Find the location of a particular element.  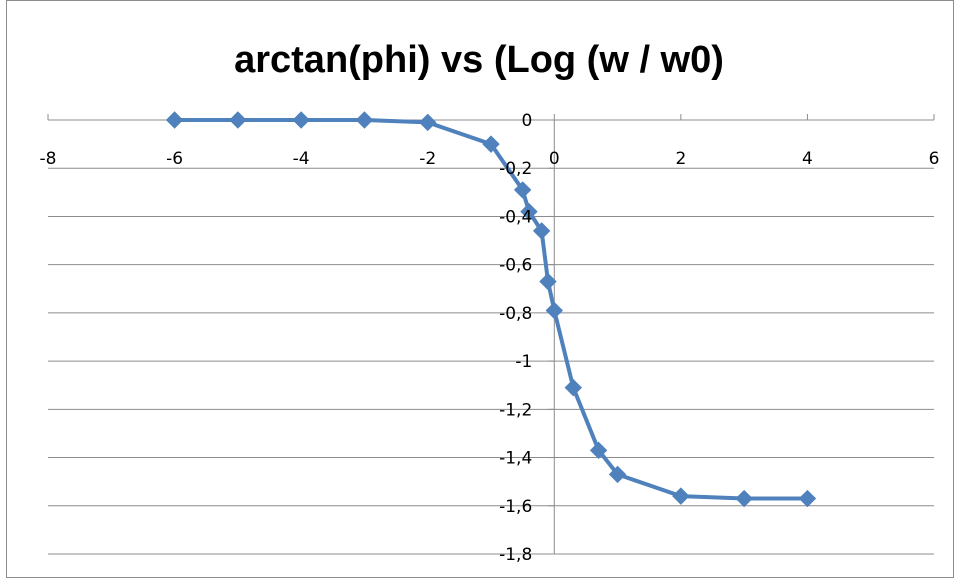

y-tick-label: -1,2 is located at coordinates (515, 410).